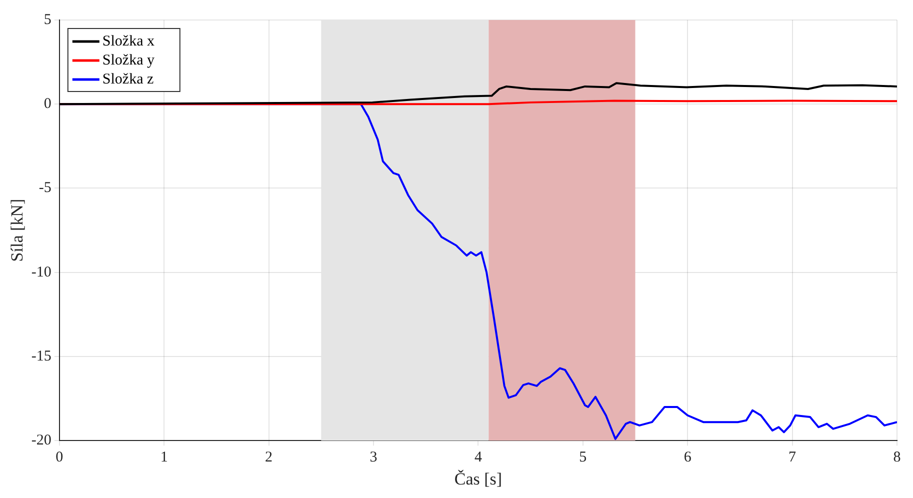 The width and height of the screenshot is (913, 498). I want to click on legend-label: Složka z, so click(128, 79).